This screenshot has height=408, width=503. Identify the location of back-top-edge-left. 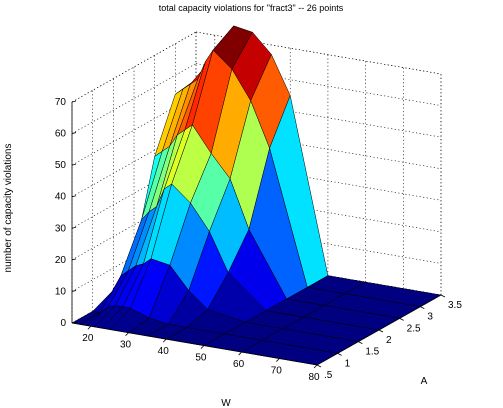
(134, 67).